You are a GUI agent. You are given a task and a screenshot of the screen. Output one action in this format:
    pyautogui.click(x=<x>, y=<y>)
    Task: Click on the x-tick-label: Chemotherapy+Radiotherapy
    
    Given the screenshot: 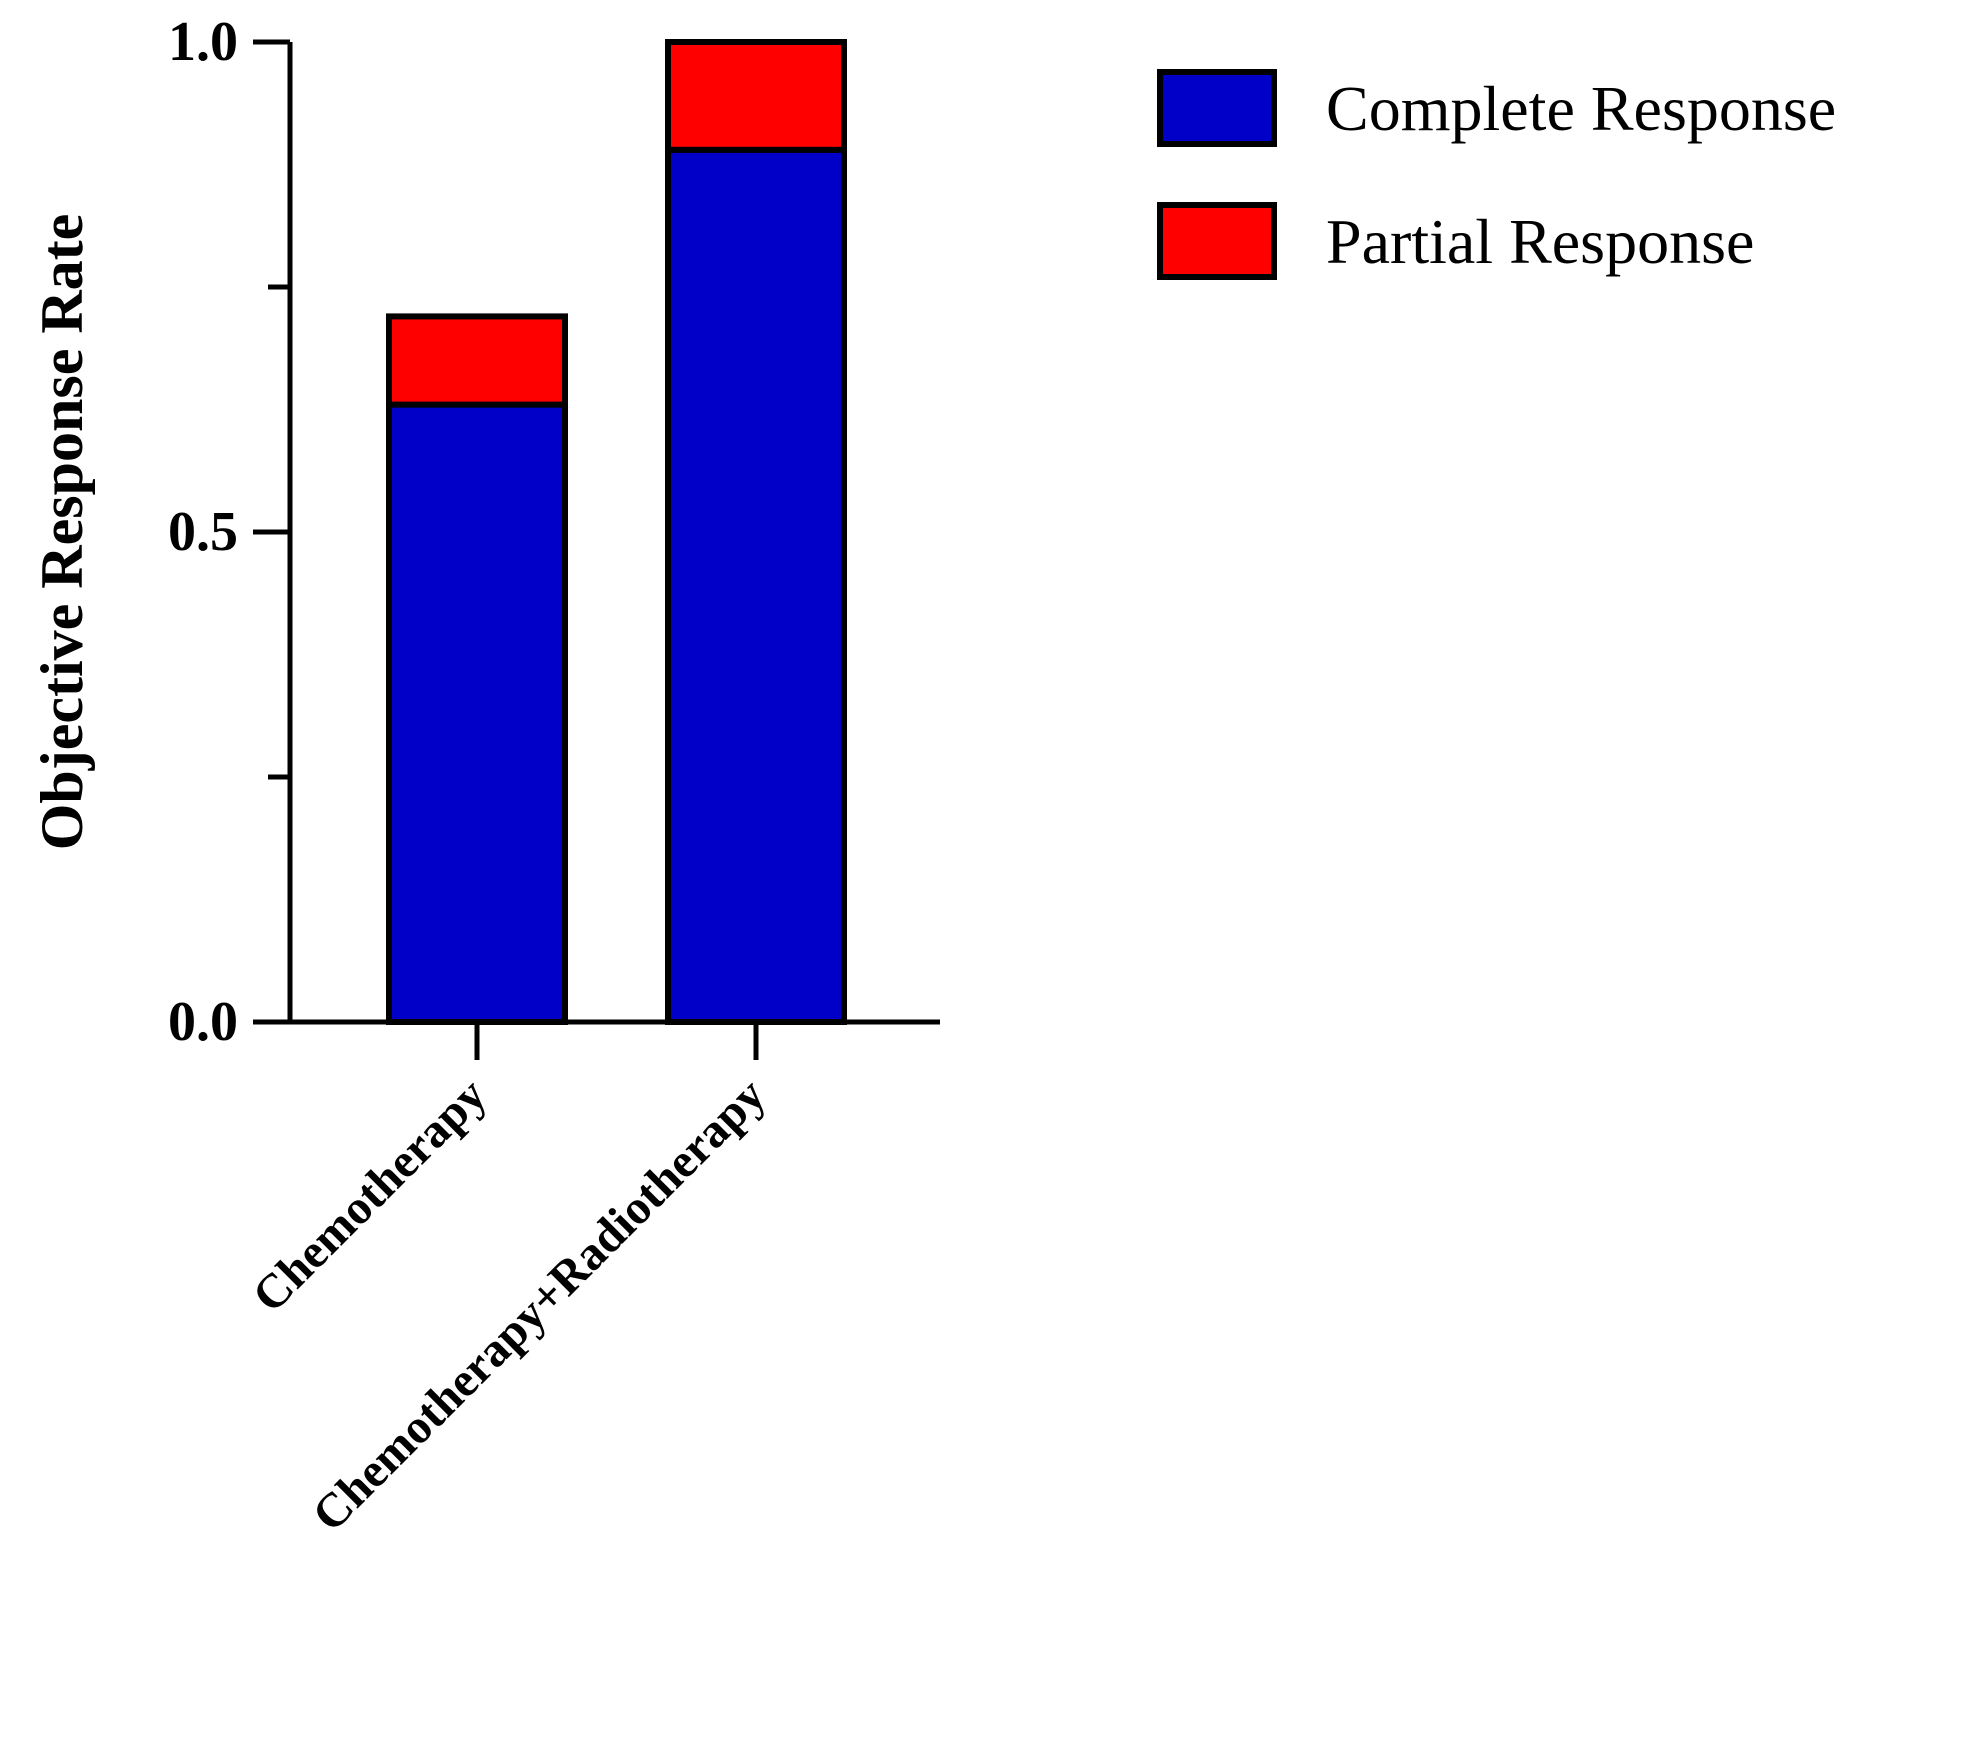 What is the action you would take?
    pyautogui.click(x=539, y=1305)
    